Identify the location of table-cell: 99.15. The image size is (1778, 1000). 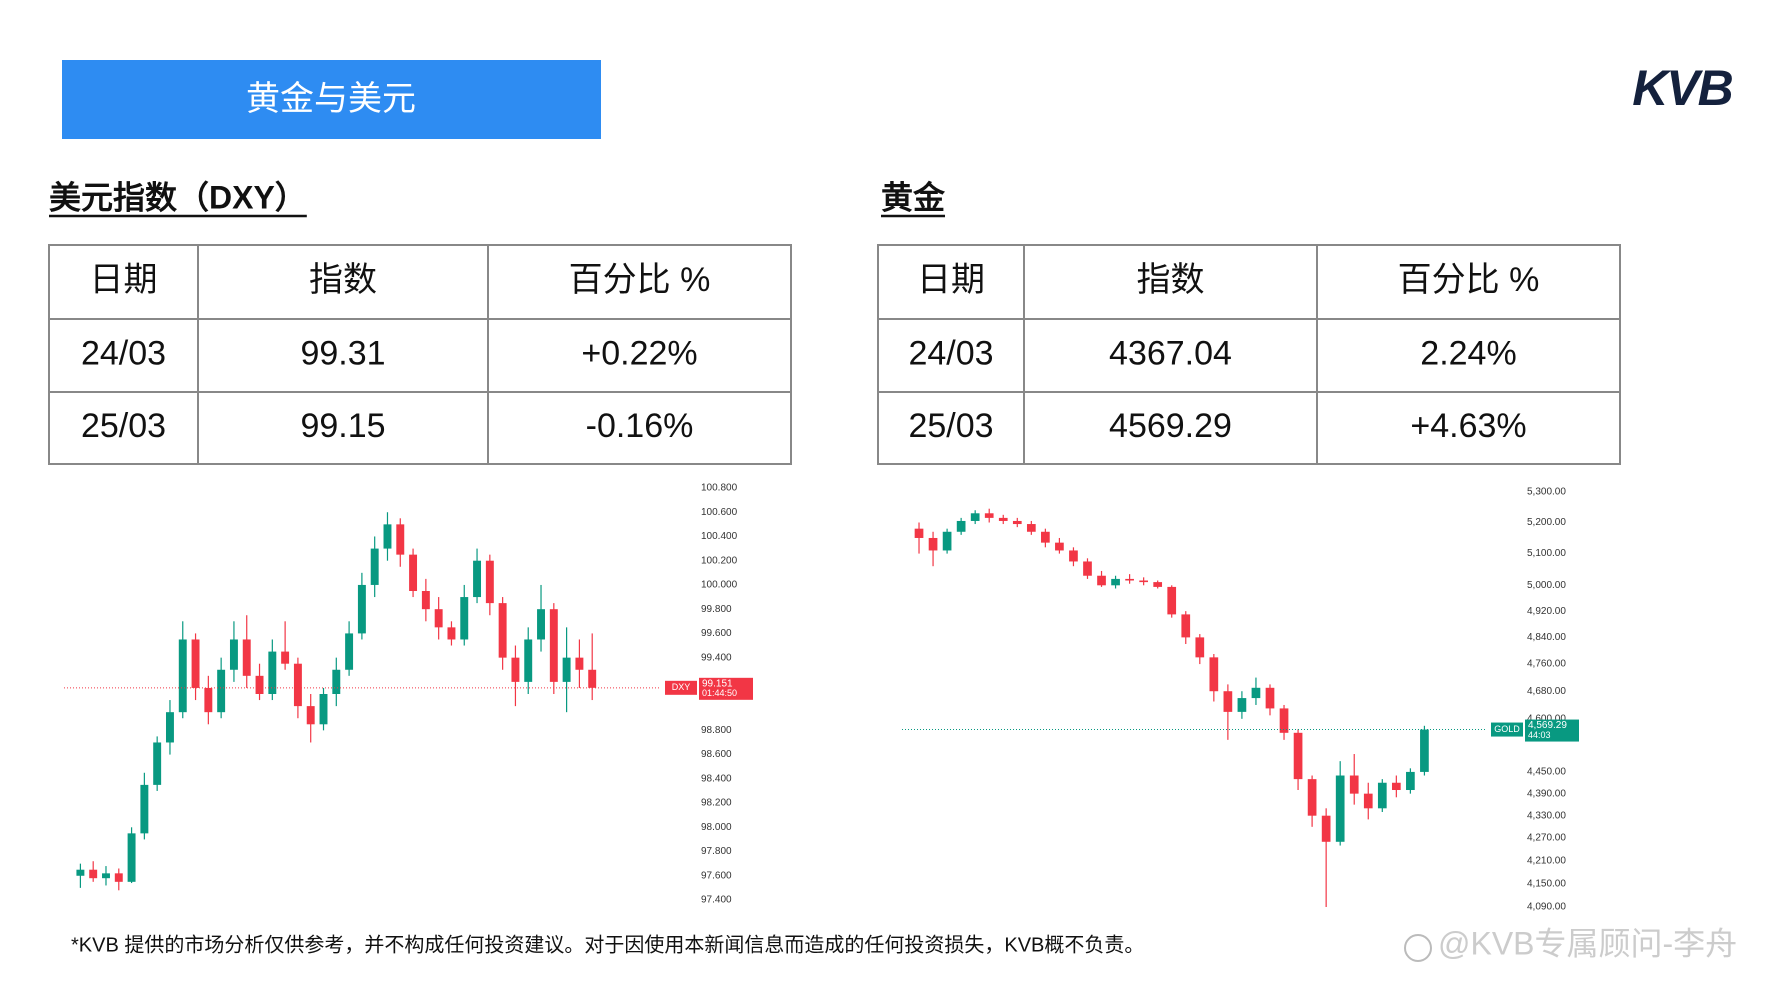
(342, 426).